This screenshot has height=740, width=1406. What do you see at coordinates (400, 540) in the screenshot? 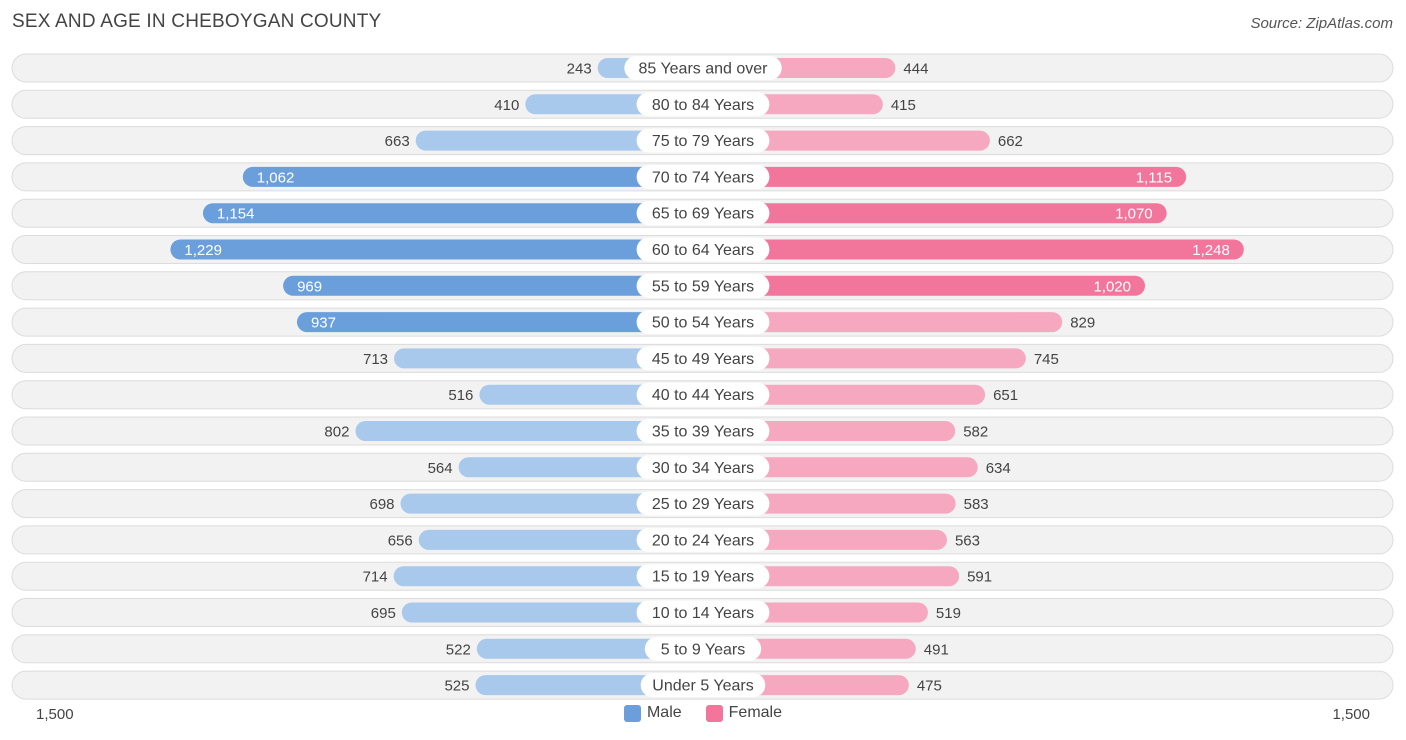
I see `value-label-male: 656` at bounding box center [400, 540].